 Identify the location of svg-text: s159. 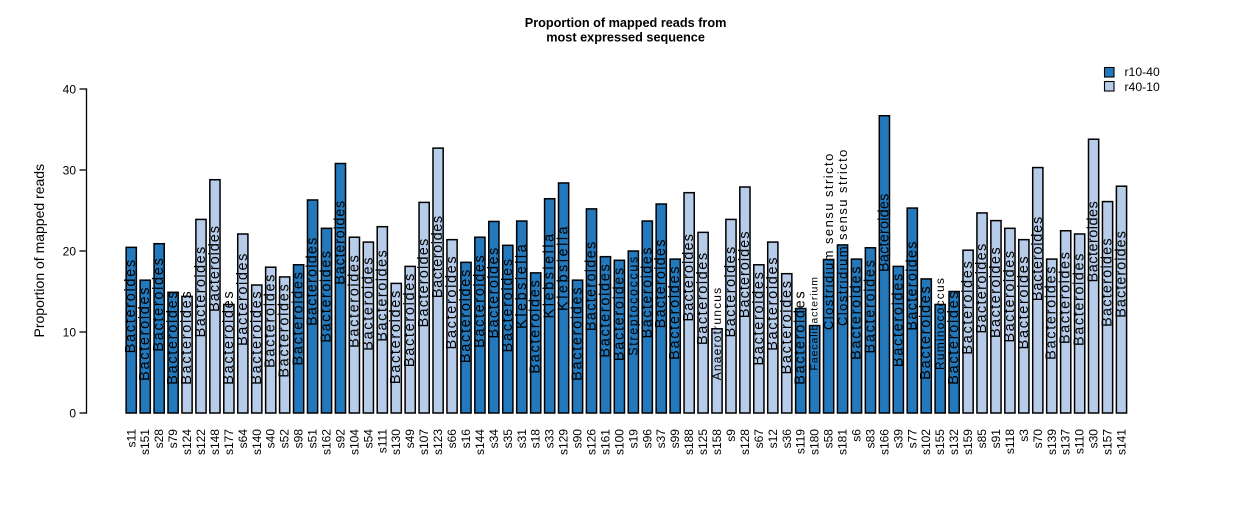
(968, 442).